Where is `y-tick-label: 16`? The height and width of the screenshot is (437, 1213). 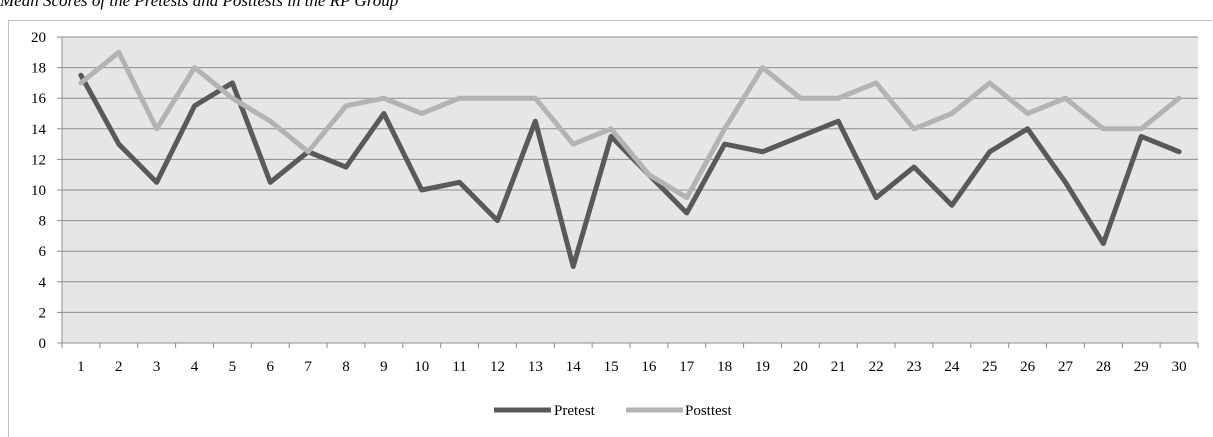 y-tick-label: 16 is located at coordinates (39, 99).